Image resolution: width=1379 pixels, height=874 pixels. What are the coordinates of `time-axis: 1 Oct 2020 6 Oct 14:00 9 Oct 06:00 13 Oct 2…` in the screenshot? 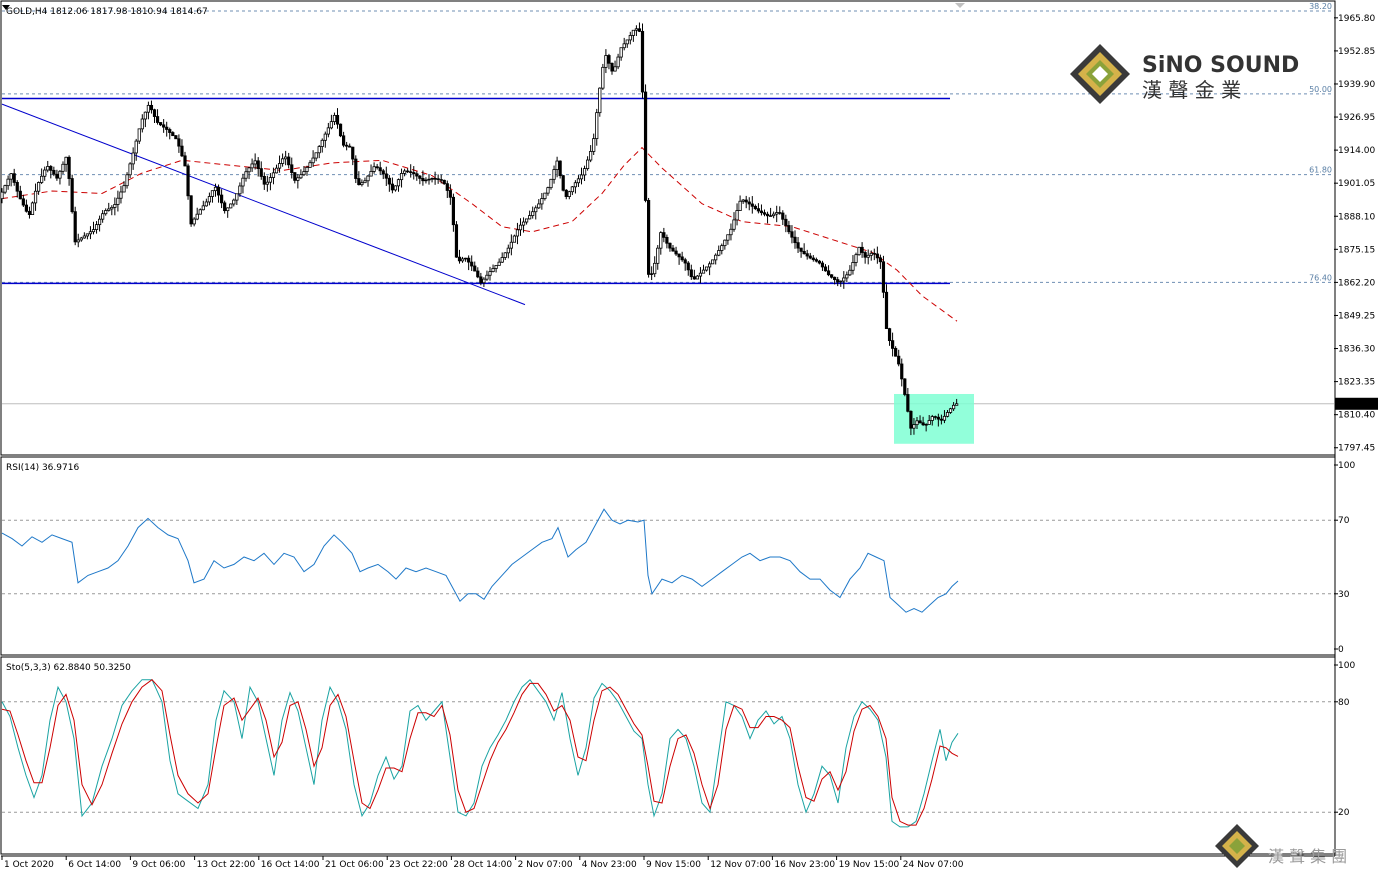 It's located at (482, 863).